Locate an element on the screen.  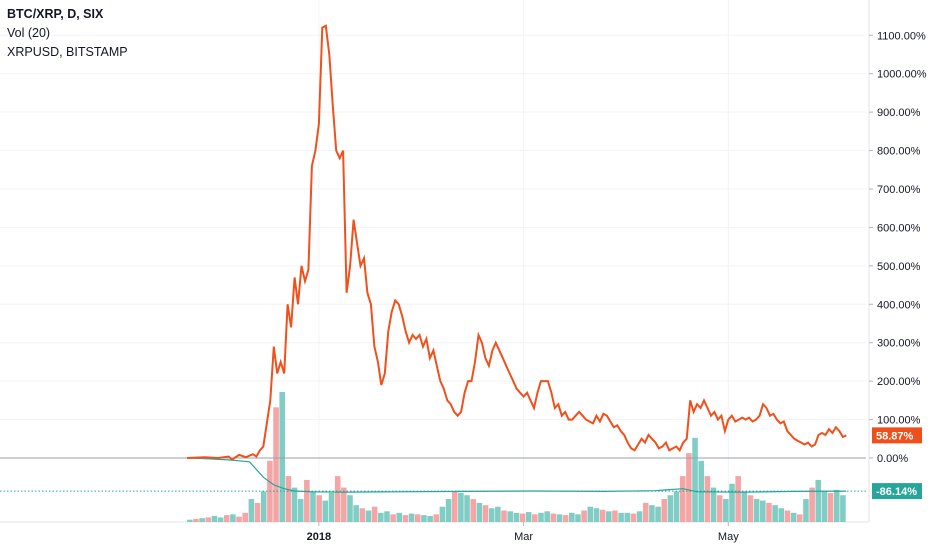
y-tick-label: 600.00% is located at coordinates (899, 228).